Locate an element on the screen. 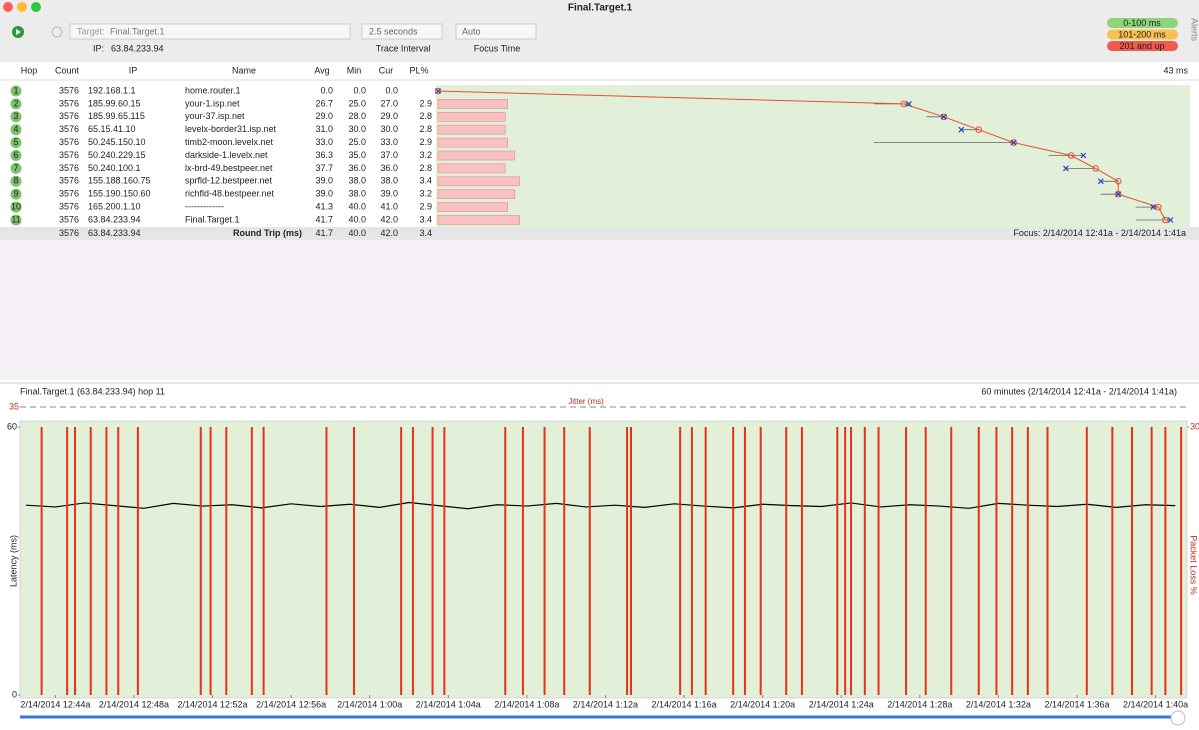 This screenshot has height=730, width=1199. hop-number: 3 is located at coordinates (15, 116).